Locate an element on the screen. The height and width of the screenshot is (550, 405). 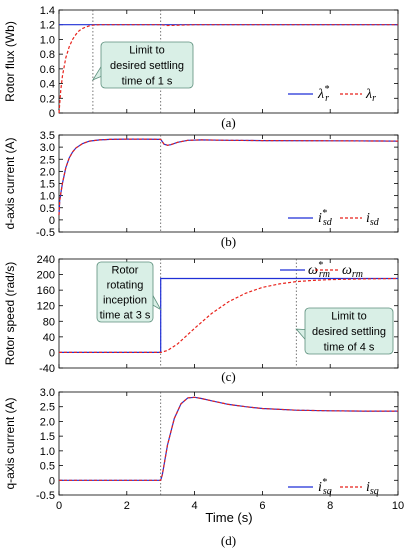
callout-text: Rotor is located at coordinates (125, 271).